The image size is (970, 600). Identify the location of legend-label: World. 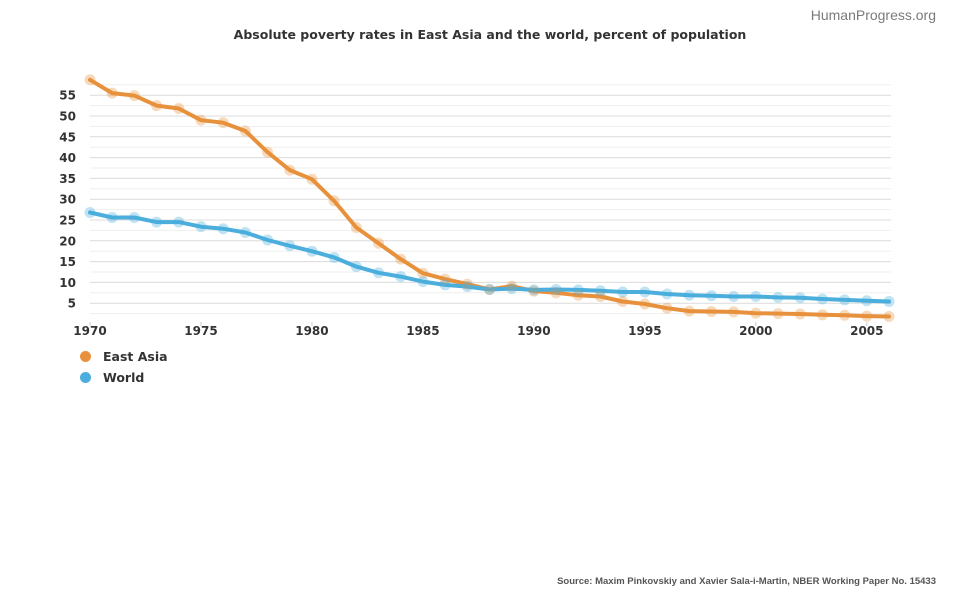
(124, 377).